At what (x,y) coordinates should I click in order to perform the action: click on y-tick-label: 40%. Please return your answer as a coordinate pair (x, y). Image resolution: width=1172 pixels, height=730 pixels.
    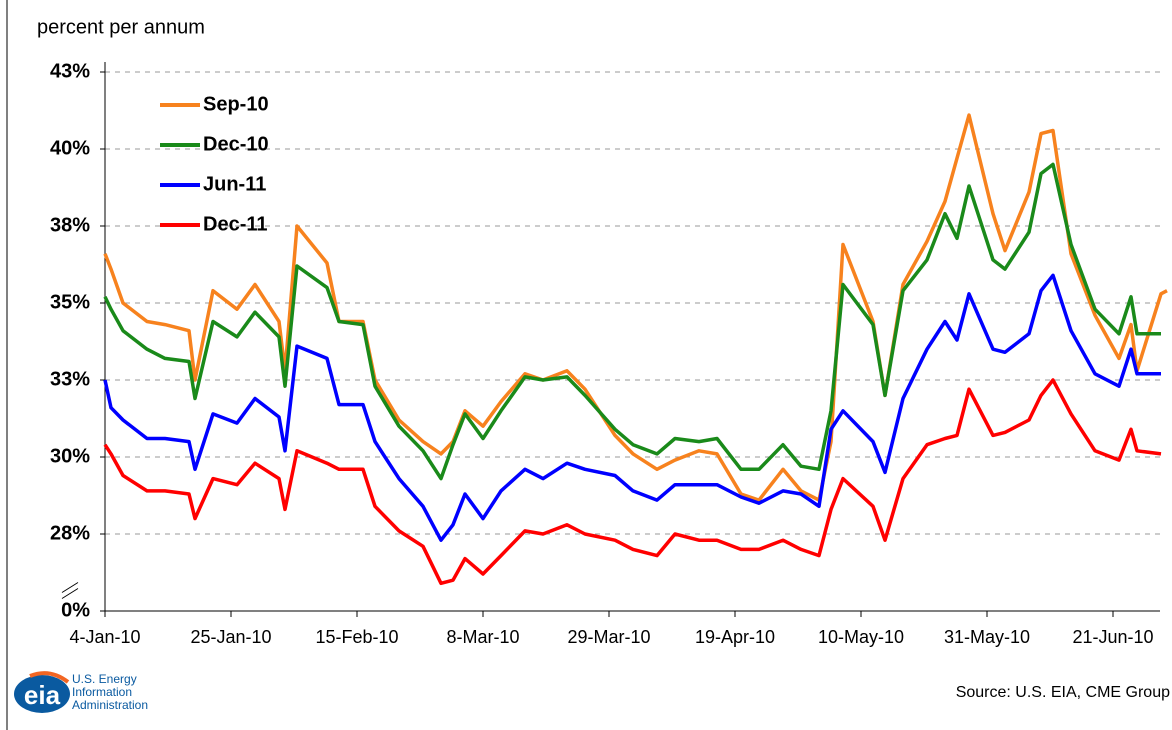
    Looking at the image, I should click on (70, 148).